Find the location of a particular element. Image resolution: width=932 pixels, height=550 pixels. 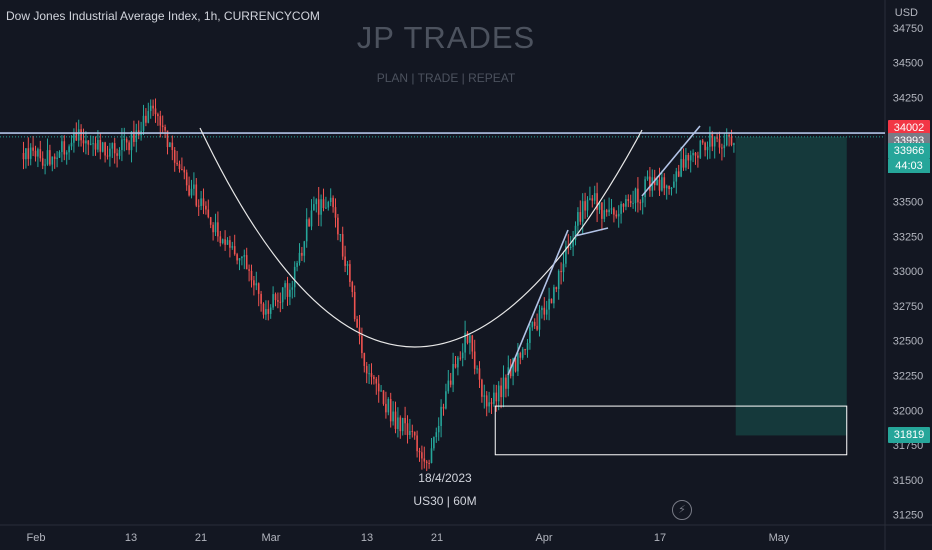

y-tick-label: 33000 is located at coordinates (908, 272).